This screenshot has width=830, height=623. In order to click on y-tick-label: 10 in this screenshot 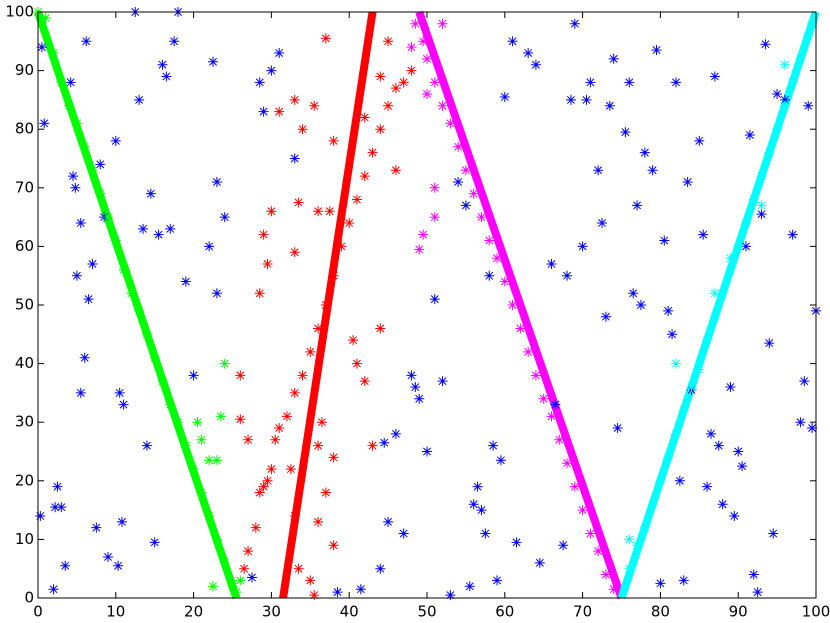, I will do `click(24, 539)`.